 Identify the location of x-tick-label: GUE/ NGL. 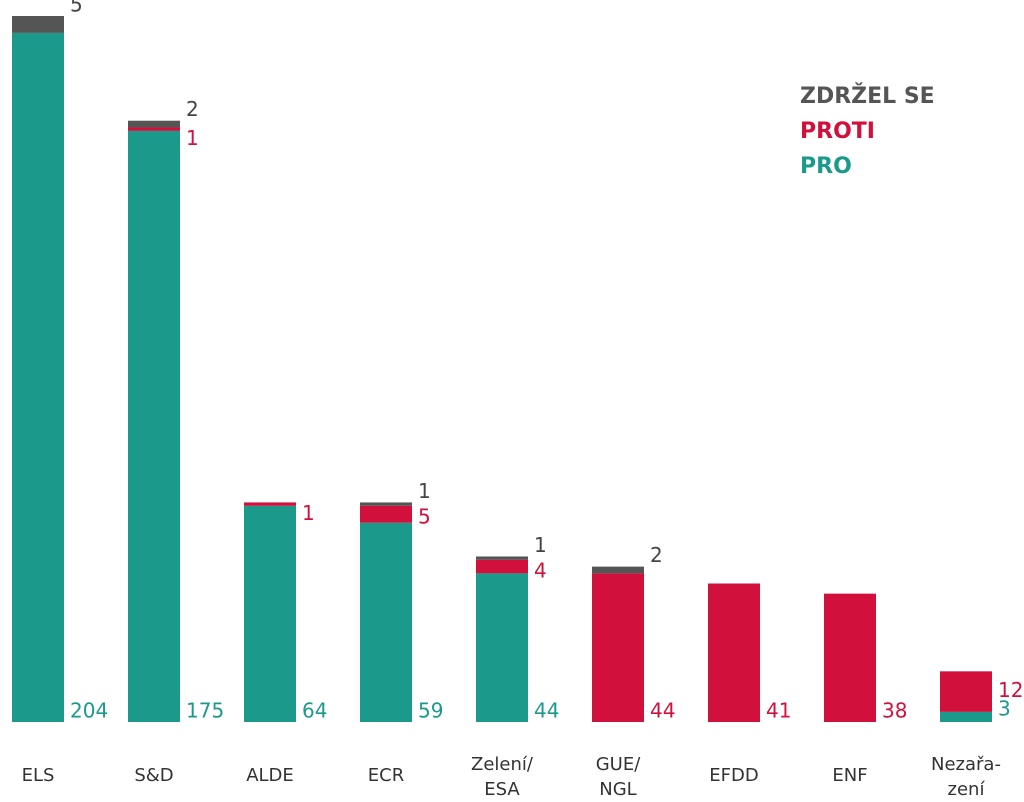
(618, 777).